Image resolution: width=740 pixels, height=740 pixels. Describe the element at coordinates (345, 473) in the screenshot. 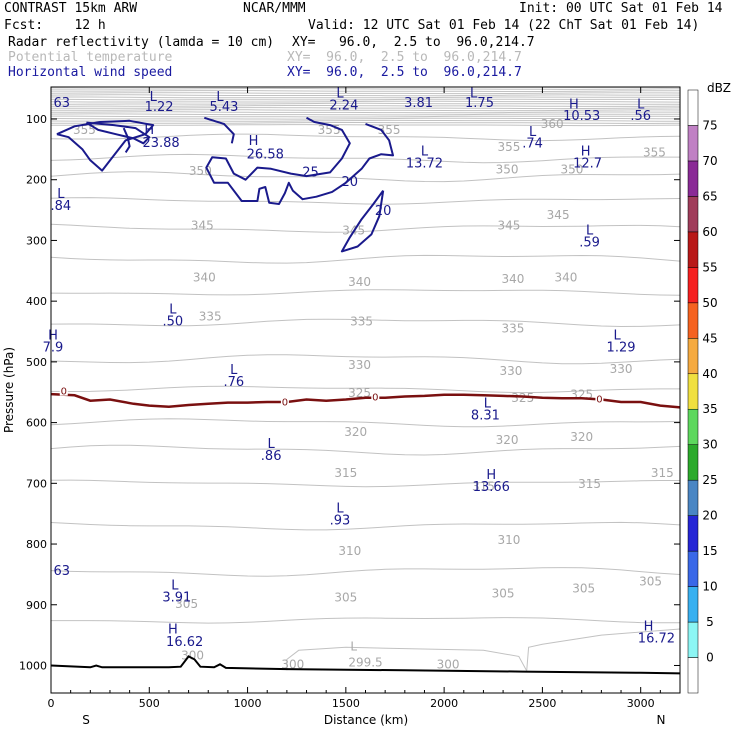

I see `theta-label: 315` at that location.